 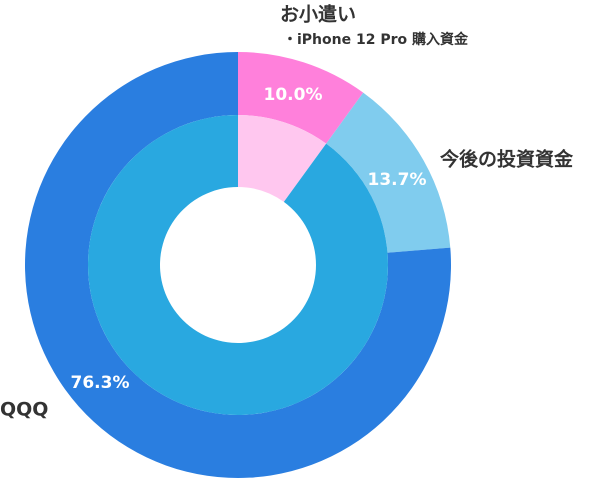 I want to click on value-label: 10.0%, so click(x=293, y=95).